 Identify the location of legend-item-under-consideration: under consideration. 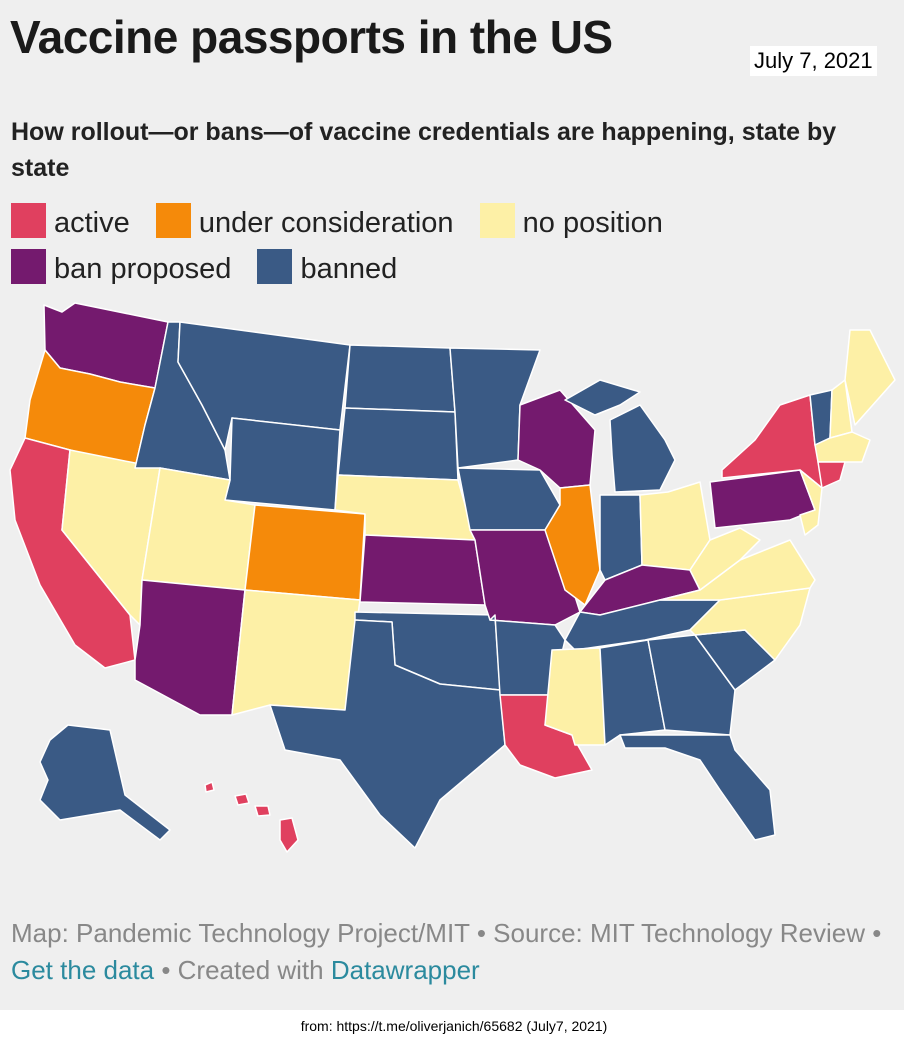
(304, 223).